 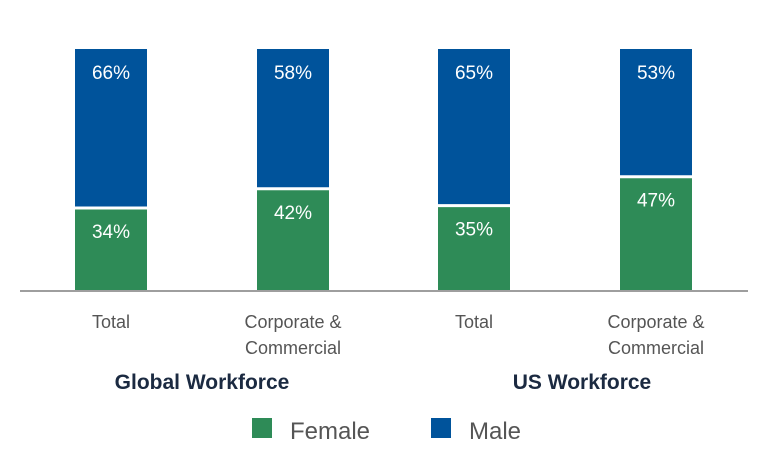 What do you see at coordinates (495, 431) in the screenshot?
I see `legend-male-label: Male` at bounding box center [495, 431].